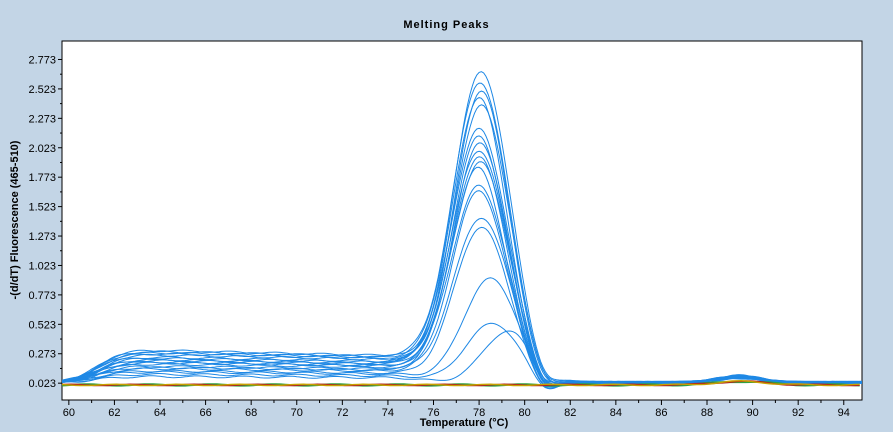 The width and height of the screenshot is (893, 432). Describe the element at coordinates (42, 149) in the screenshot. I see `y-tick-label: 2.023` at that location.